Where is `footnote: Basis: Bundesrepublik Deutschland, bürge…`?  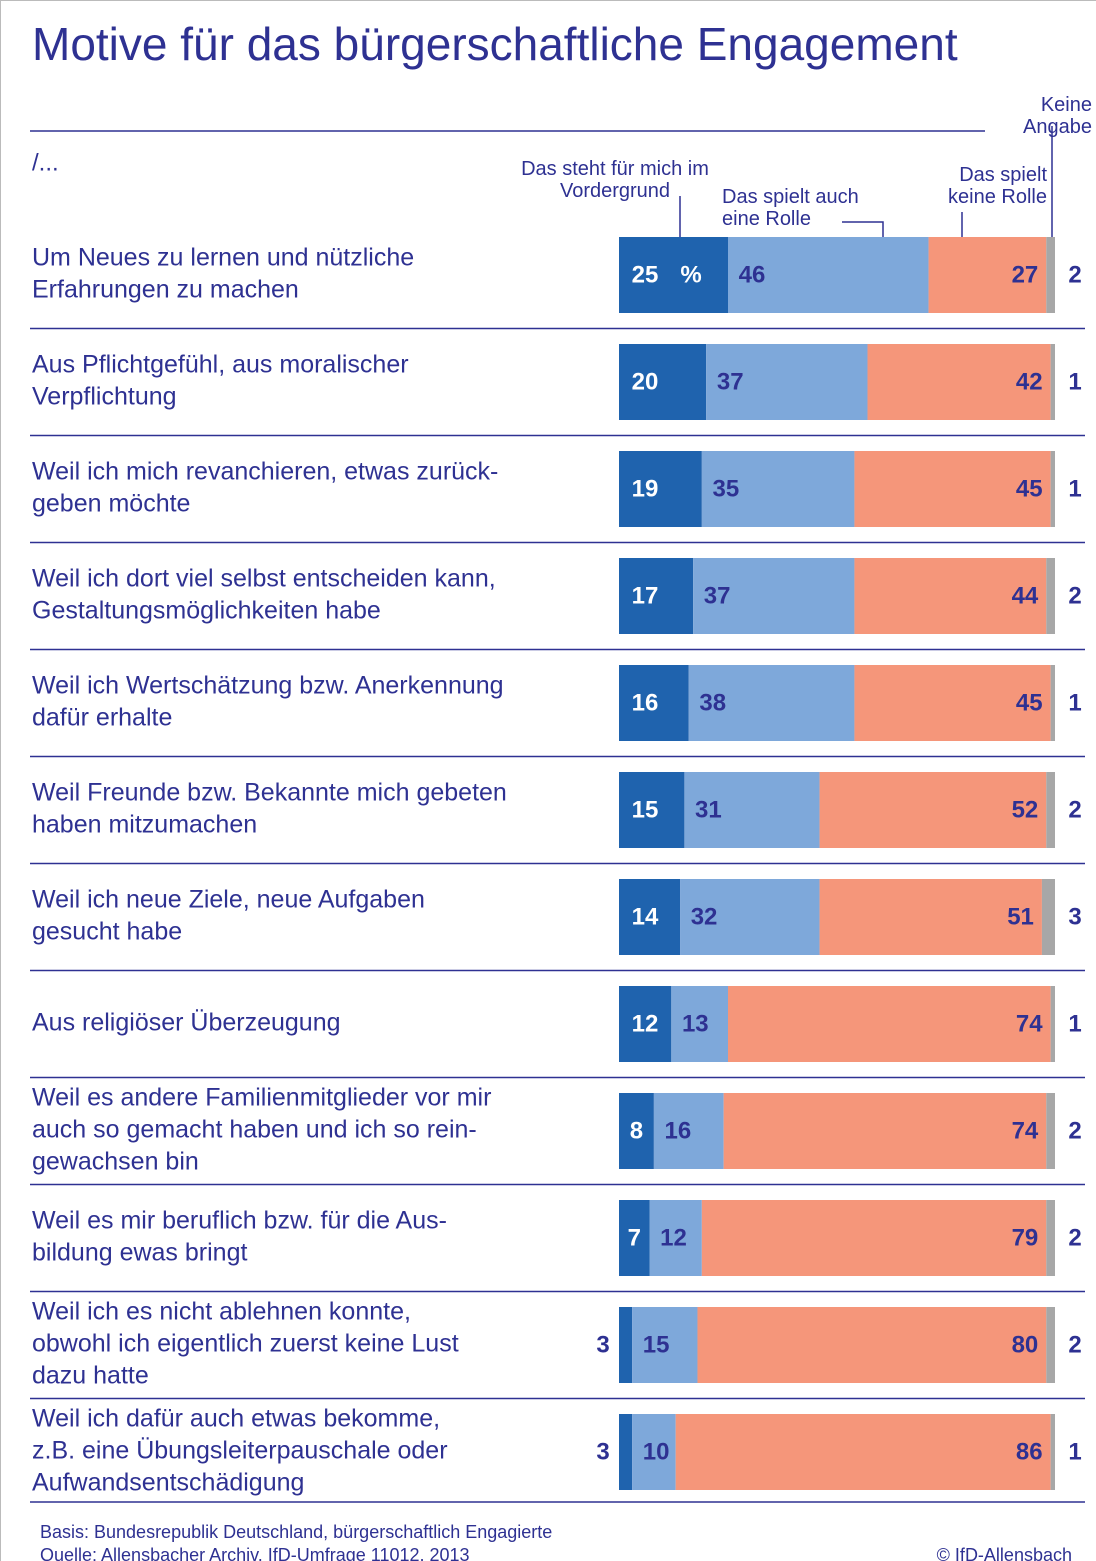 footnote: Basis: Bundesrepublik Deutschland, bürge… is located at coordinates (296, 1532).